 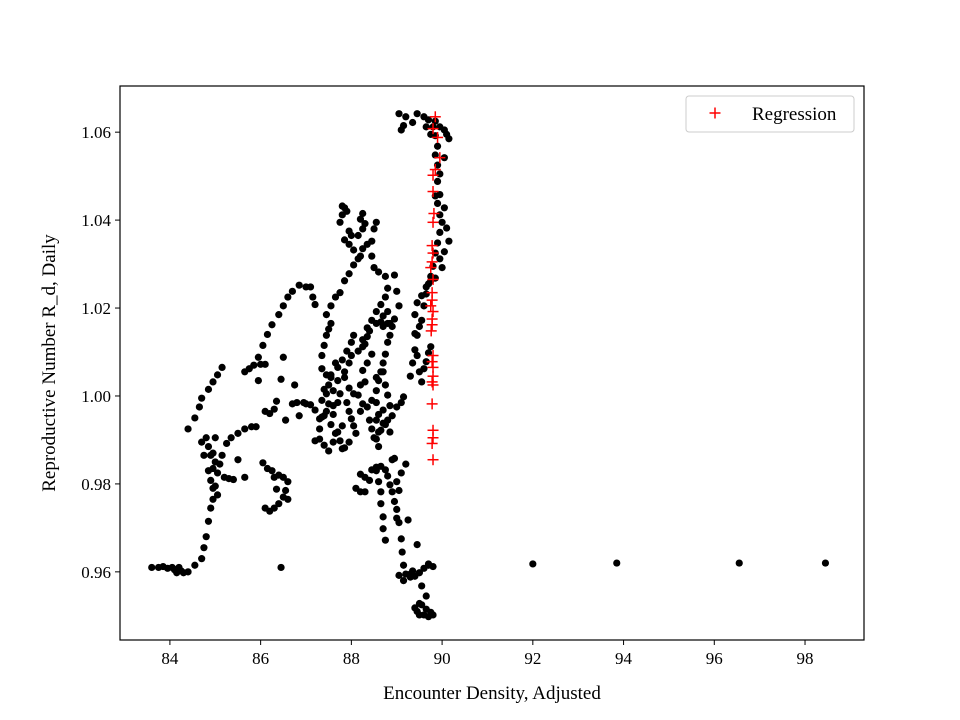 I want to click on y-tick-label: 0.96, so click(x=96, y=572).